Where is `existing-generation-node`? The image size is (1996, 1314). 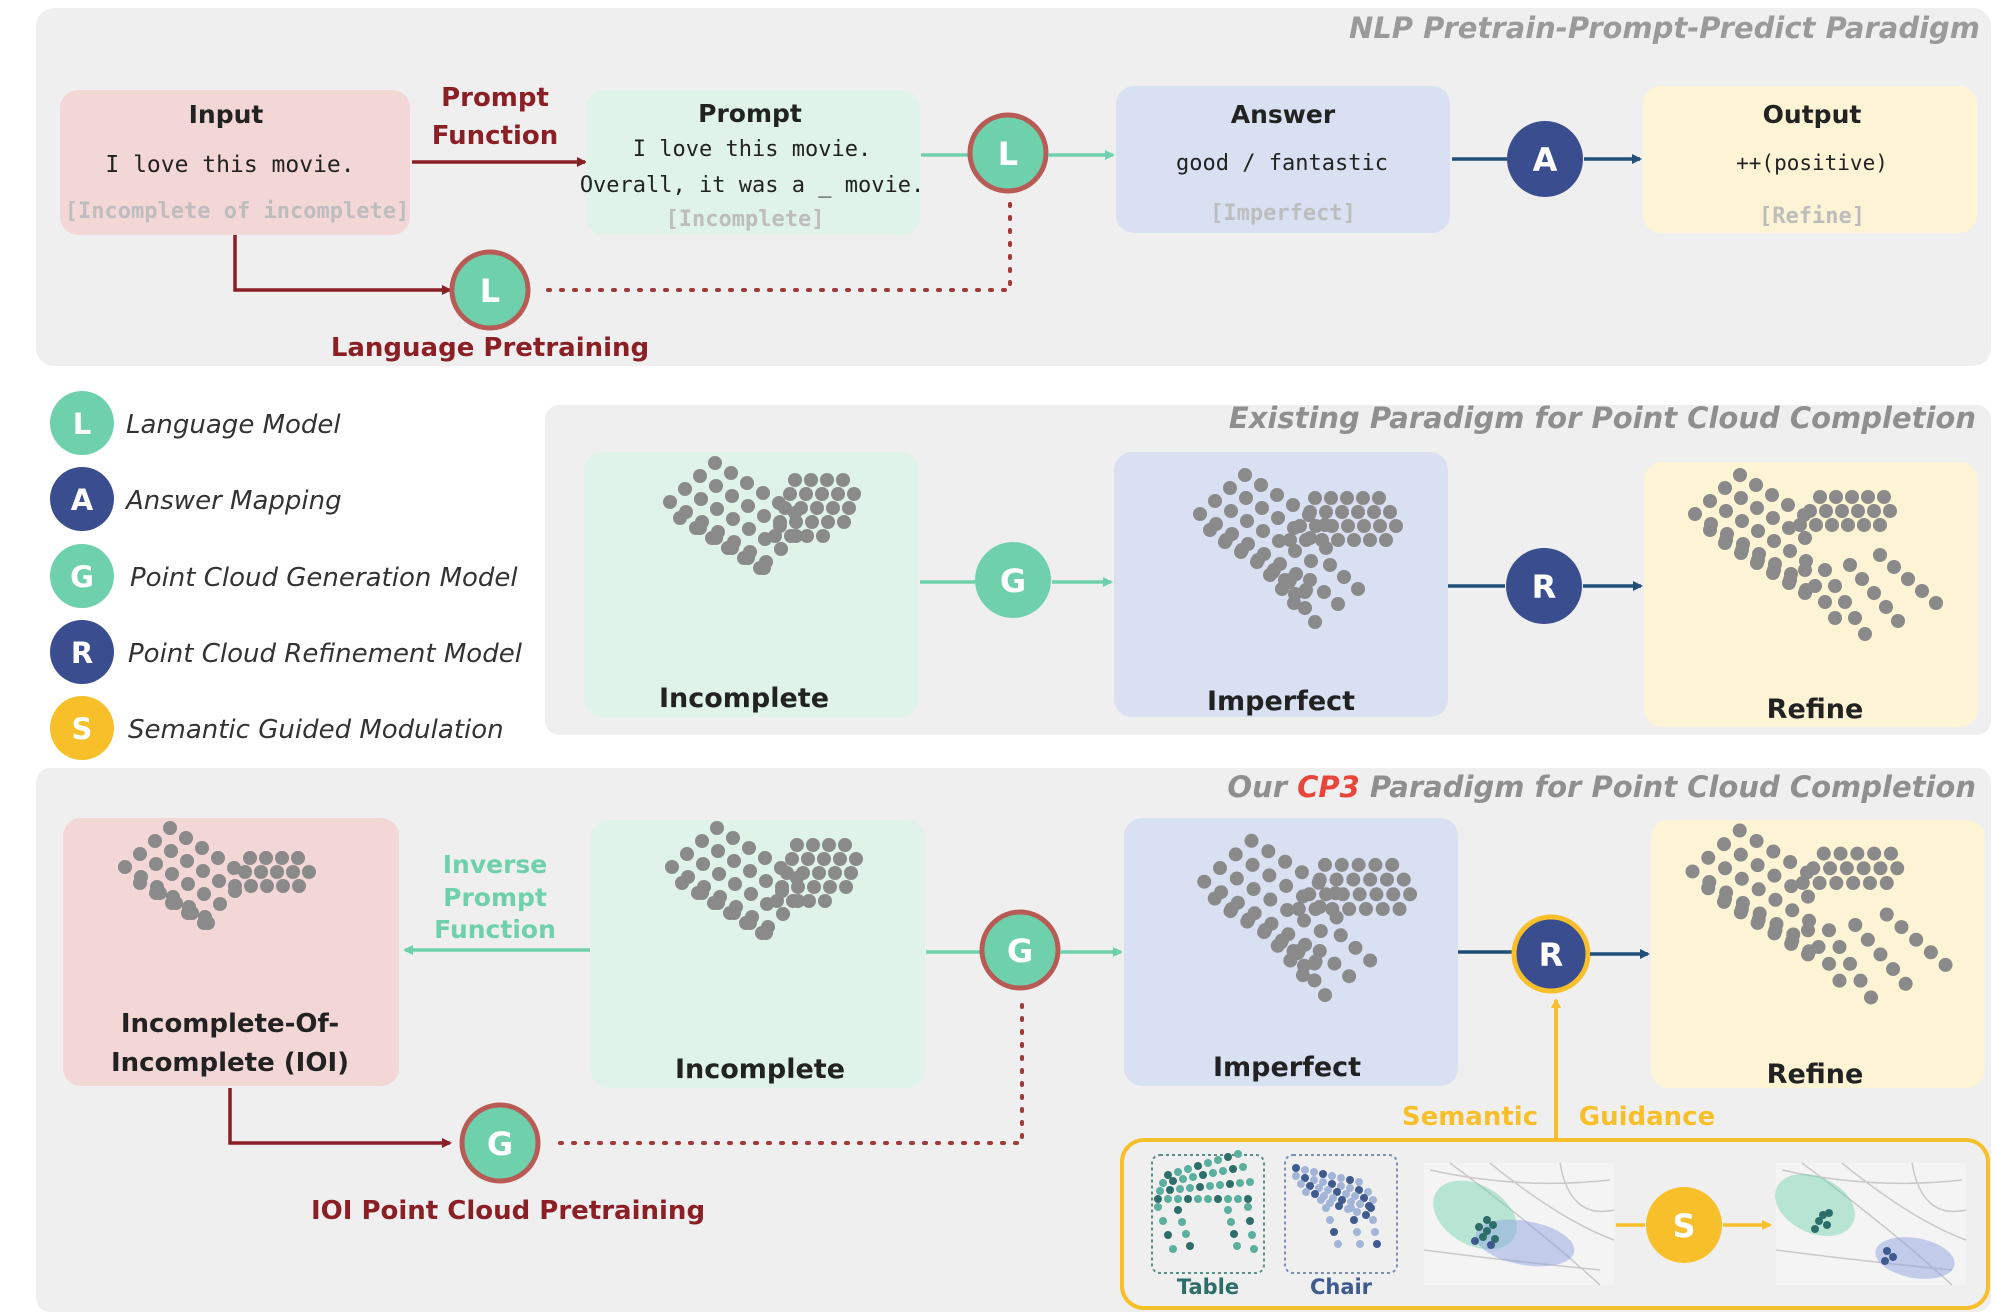 existing-generation-node is located at coordinates (1013, 580).